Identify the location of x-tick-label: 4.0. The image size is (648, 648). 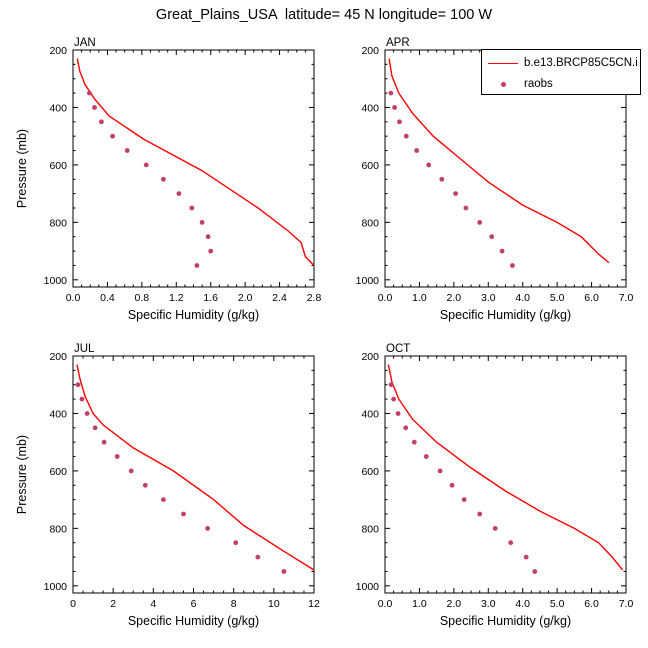
(522, 298).